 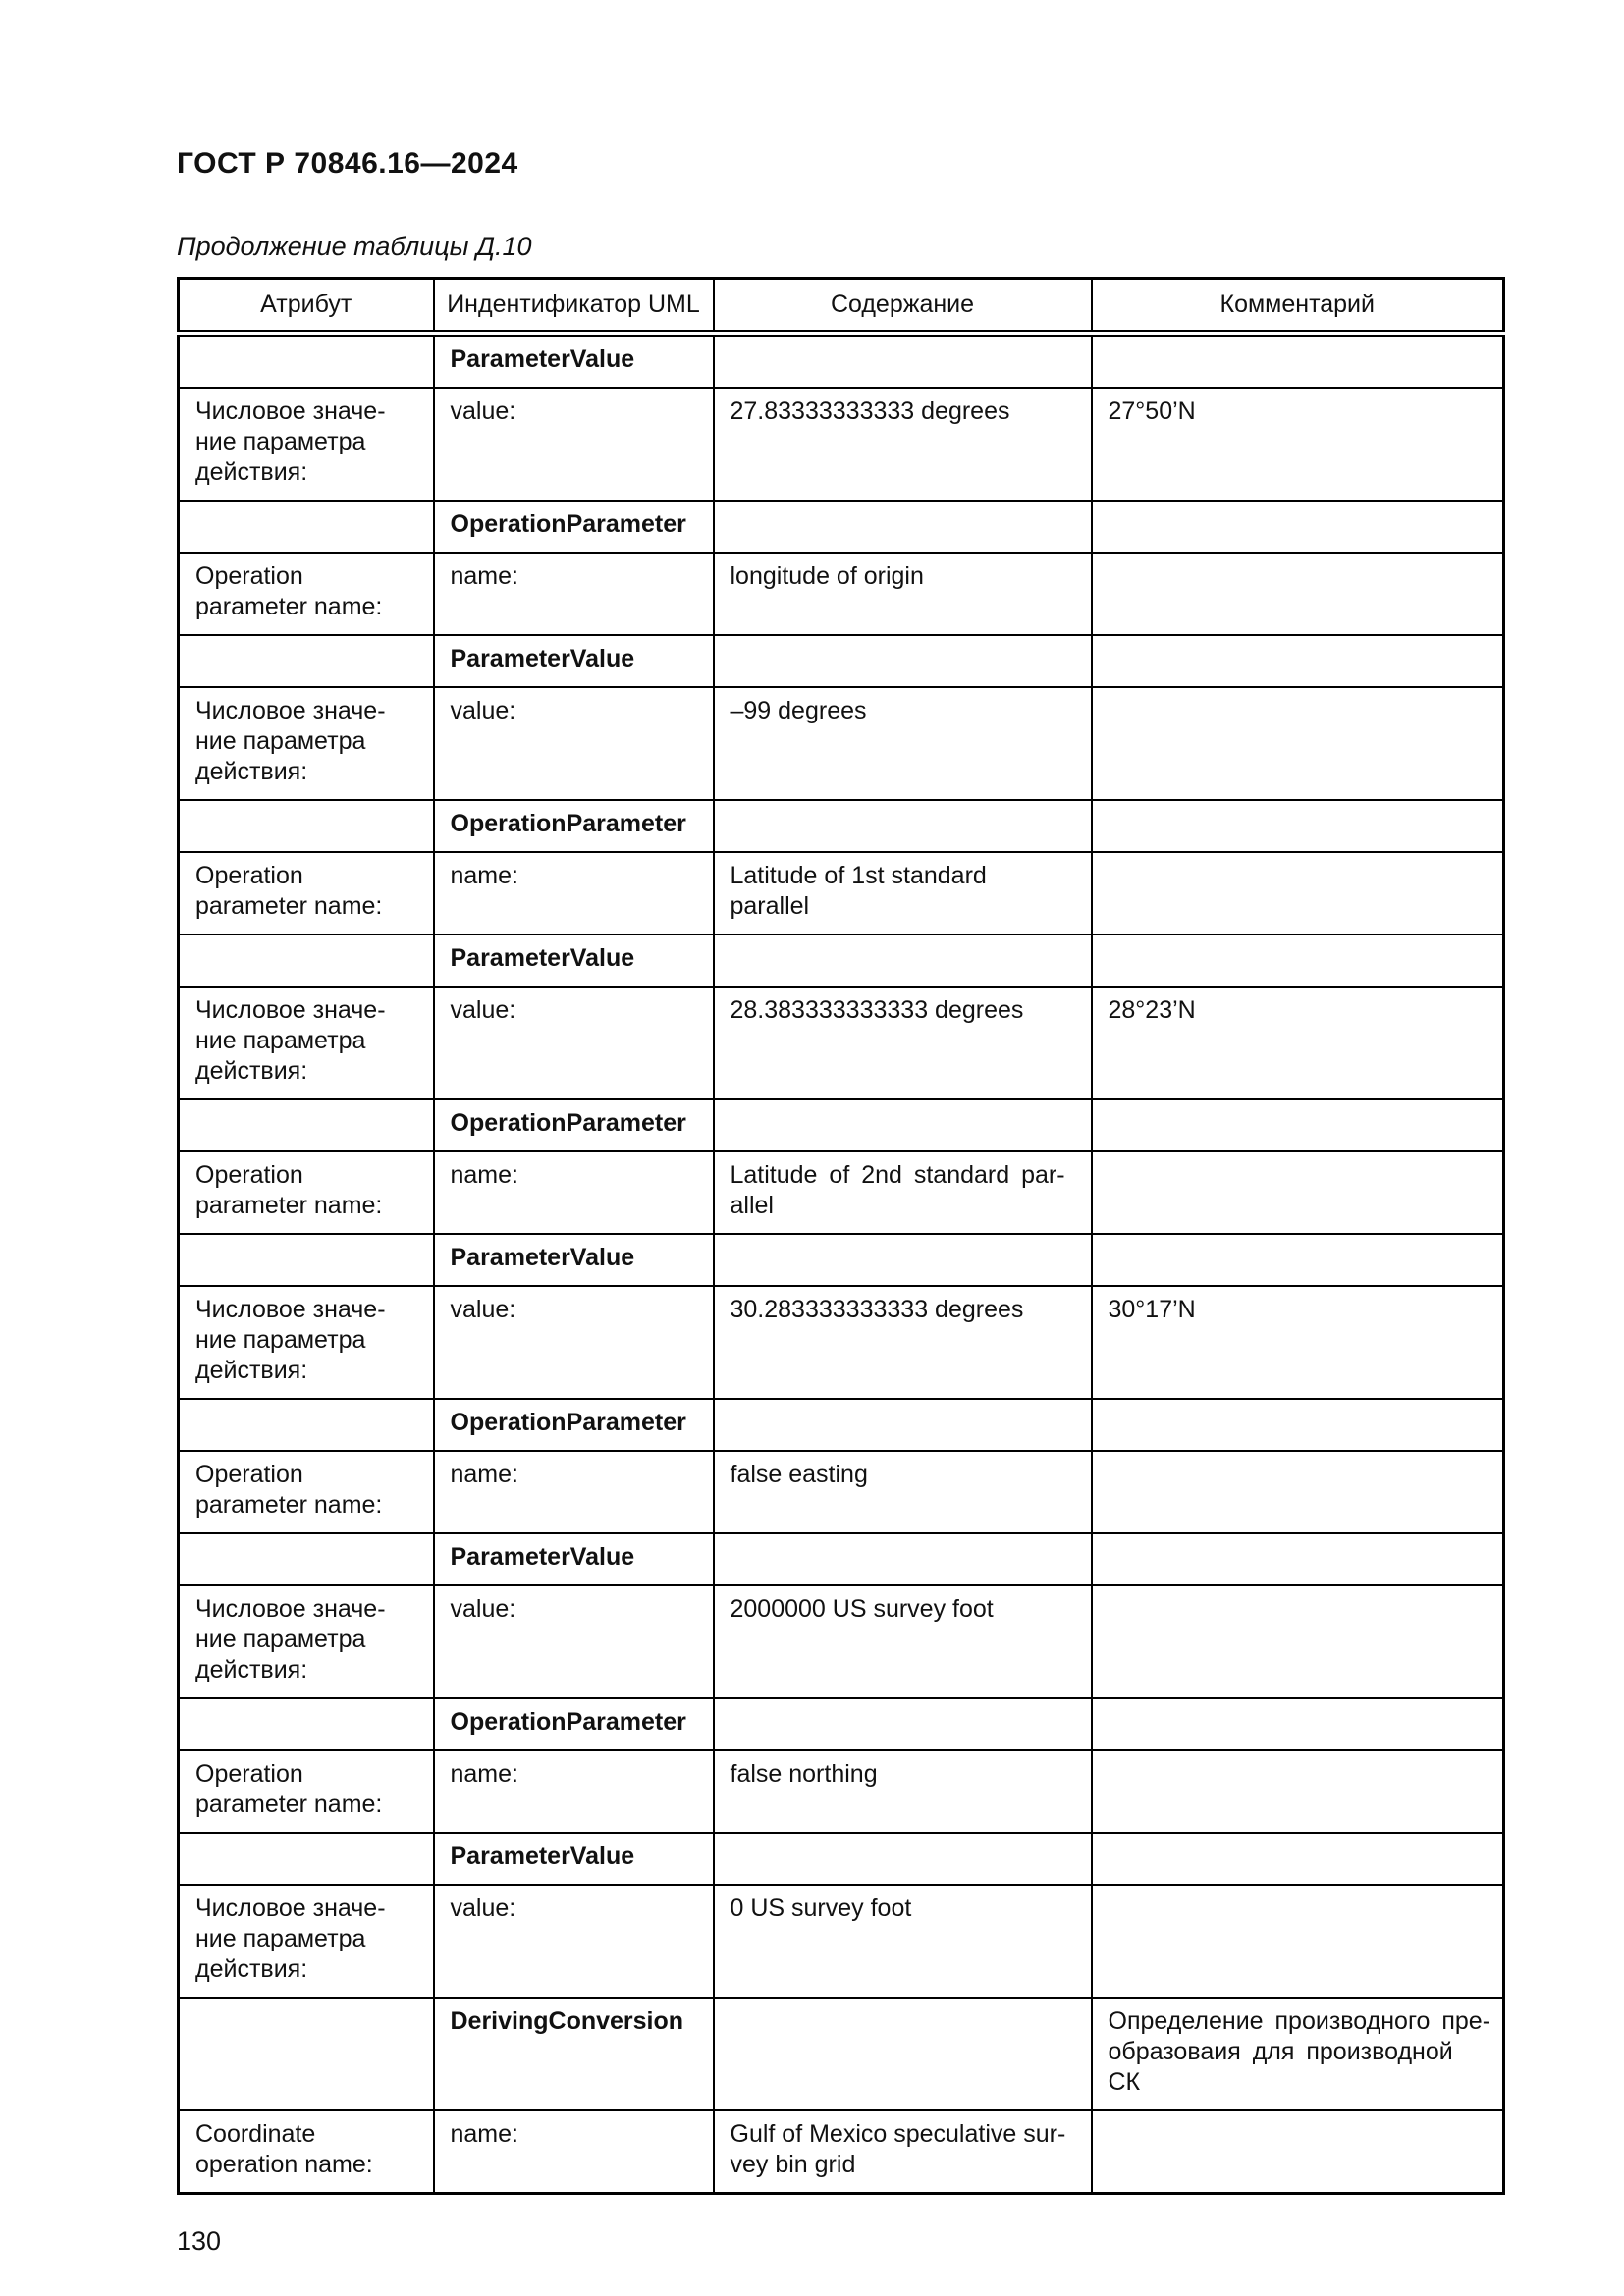 I want to click on content-cell: 0 US survey foot, so click(x=902, y=1941).